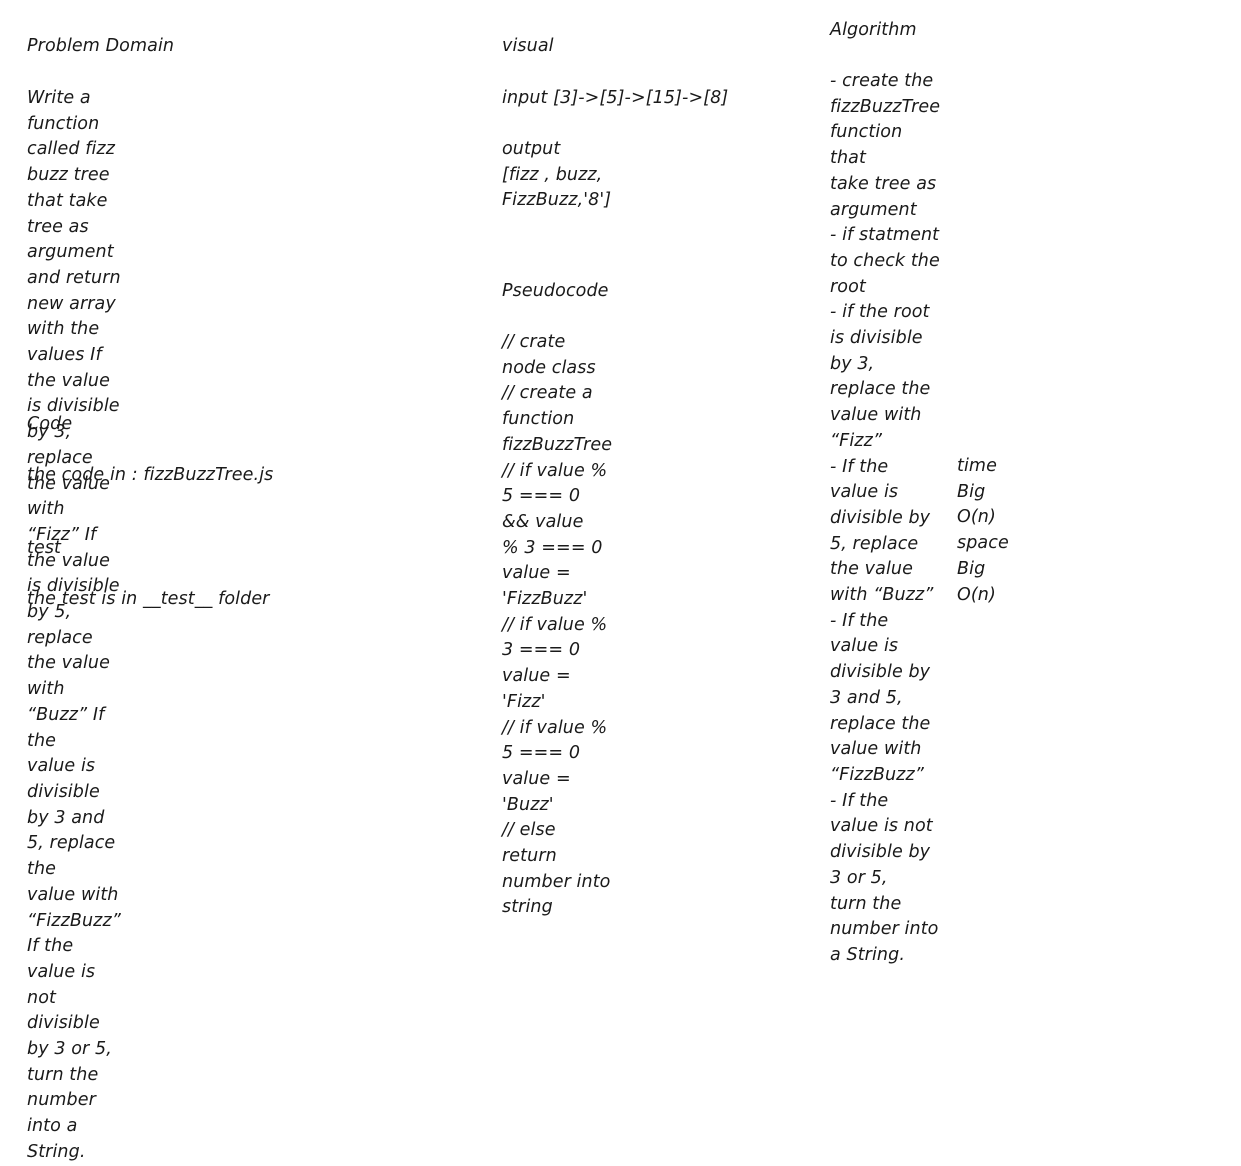 The image size is (1241, 1166). Describe the element at coordinates (983, 530) in the screenshot. I see `complexity-text: time Big O(n) space Big O(n)` at that location.